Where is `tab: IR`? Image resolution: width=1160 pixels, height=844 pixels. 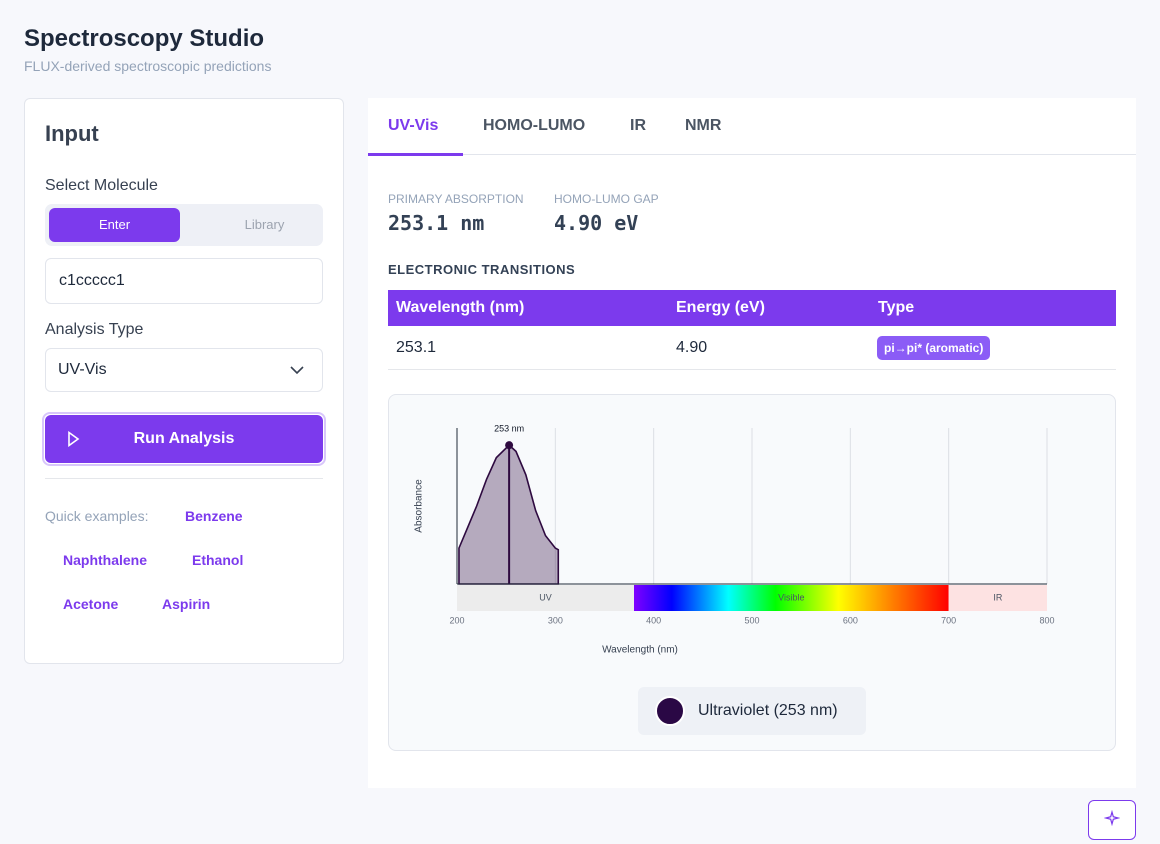
tab: IR is located at coordinates (638, 125).